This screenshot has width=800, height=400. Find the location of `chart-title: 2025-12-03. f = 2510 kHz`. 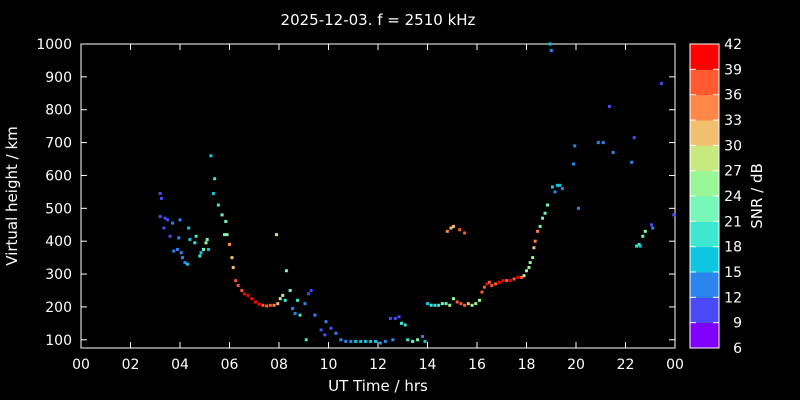

chart-title: 2025-12-03. f = 2510 kHz is located at coordinates (378, 20).